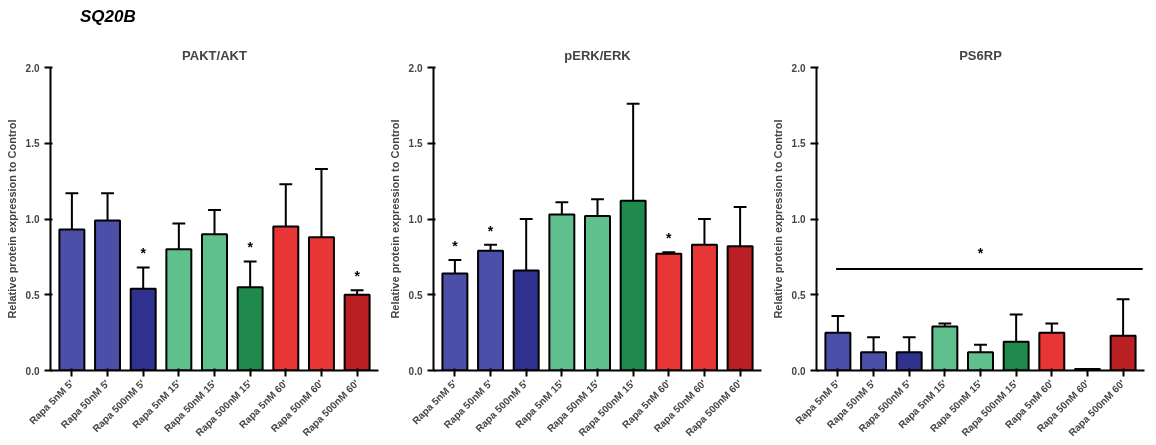  Describe the element at coordinates (214, 55) in the screenshot. I see `chart-title: PAKT/AKT` at that location.